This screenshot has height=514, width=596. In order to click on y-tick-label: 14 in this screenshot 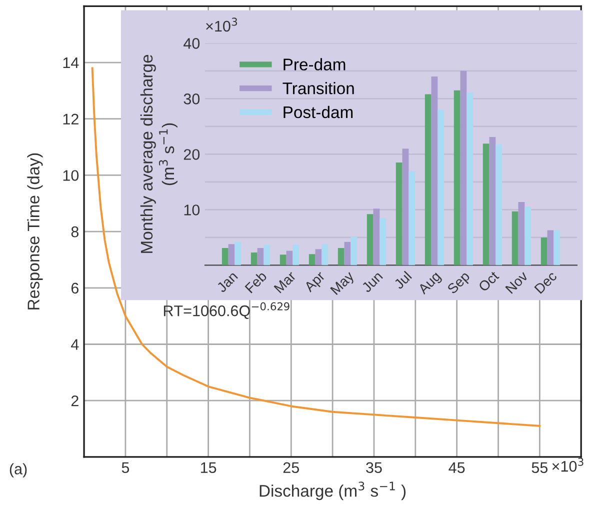, I will do `click(71, 63)`.